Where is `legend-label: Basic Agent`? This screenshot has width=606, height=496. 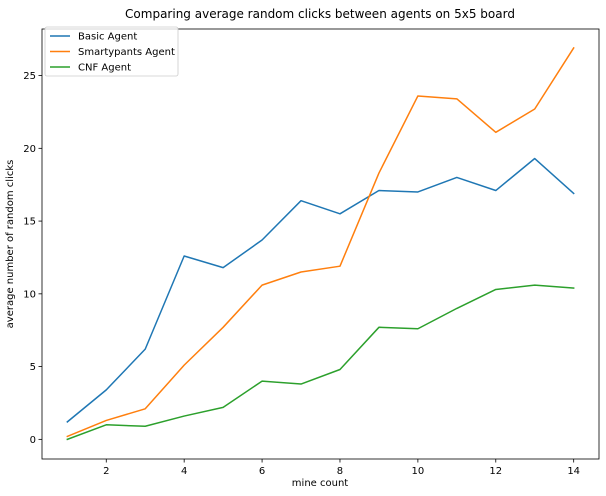 legend-label: Basic Agent is located at coordinates (107, 37).